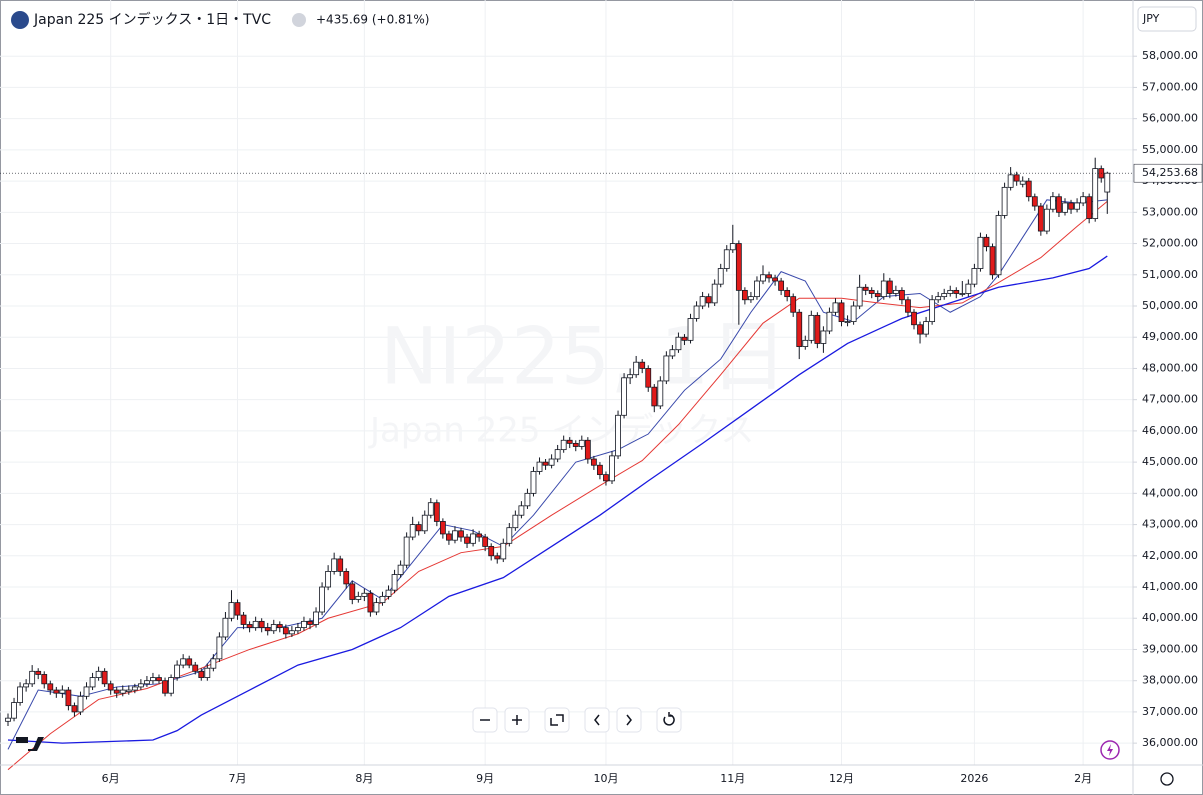  What do you see at coordinates (1167, 19) in the screenshot?
I see `currency-button` at bounding box center [1167, 19].